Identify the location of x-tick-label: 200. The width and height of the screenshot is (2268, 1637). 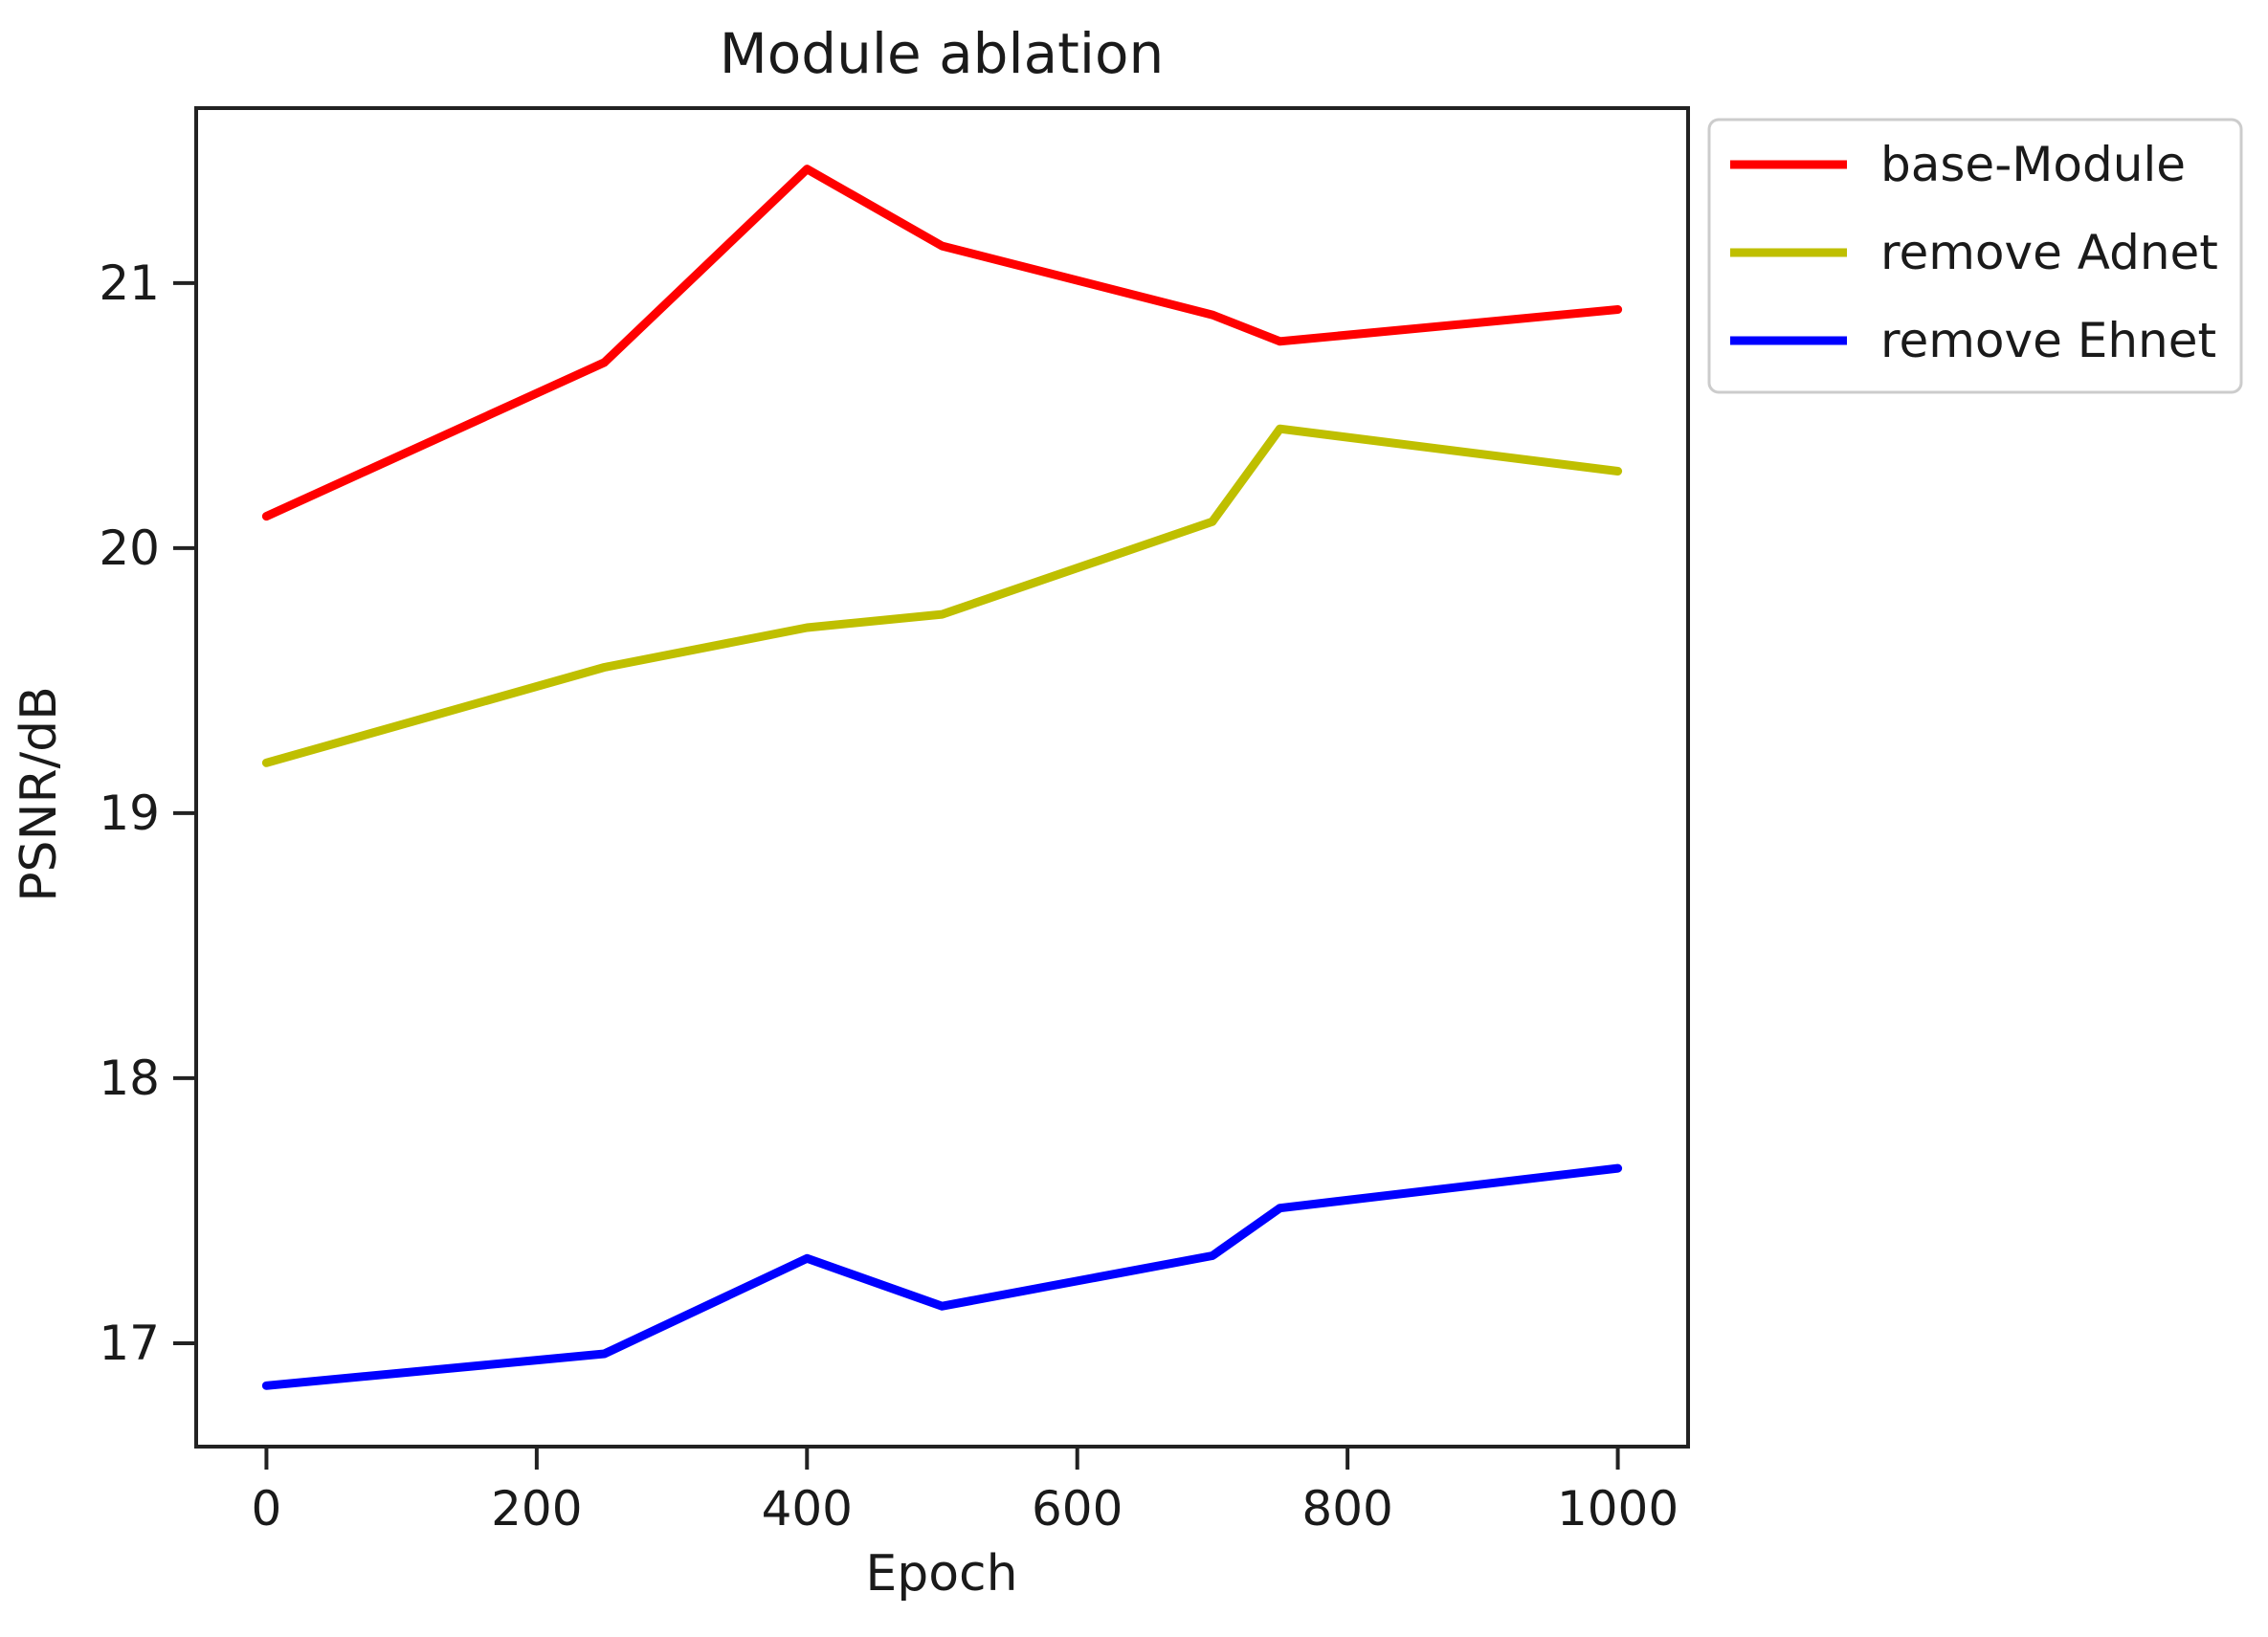
(536, 1509).